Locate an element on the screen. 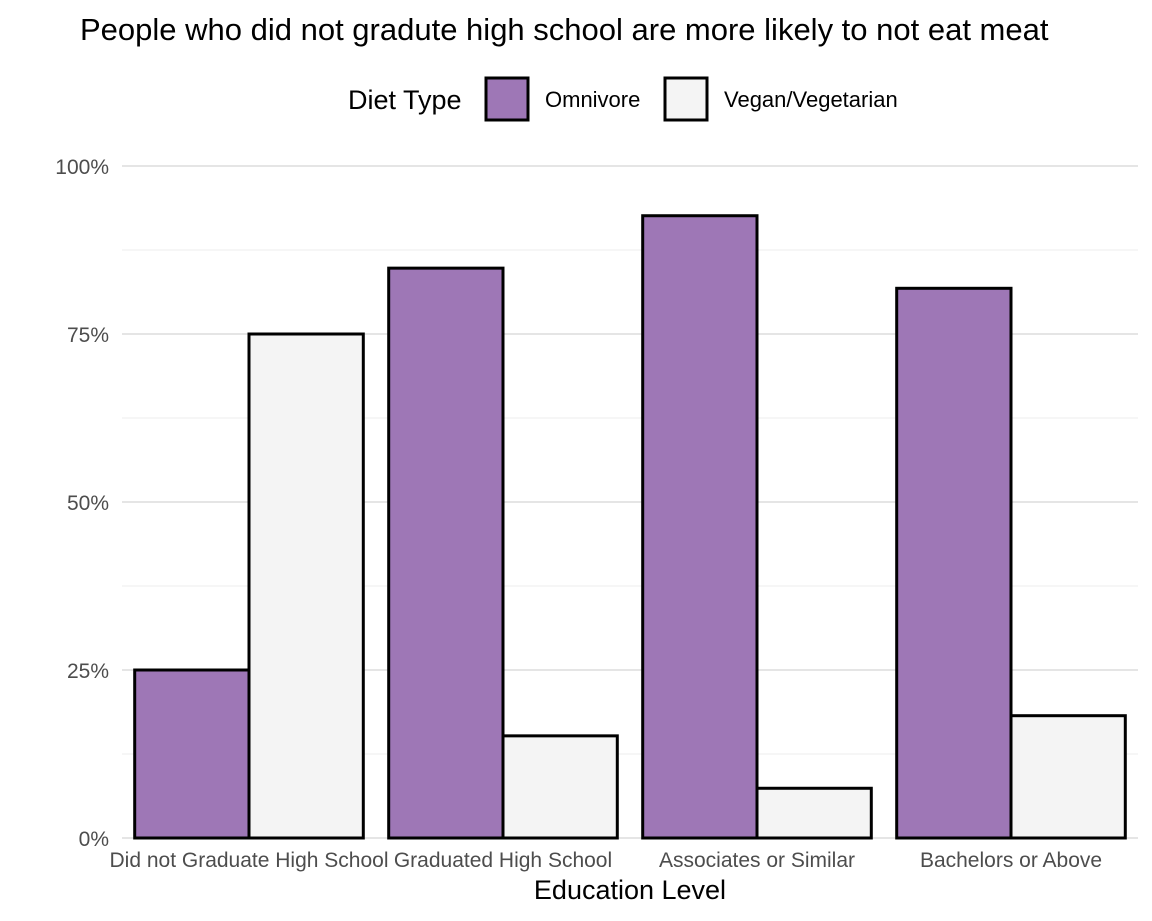 The image size is (1152, 921). x-axis-title: Education Level is located at coordinates (630, 890).